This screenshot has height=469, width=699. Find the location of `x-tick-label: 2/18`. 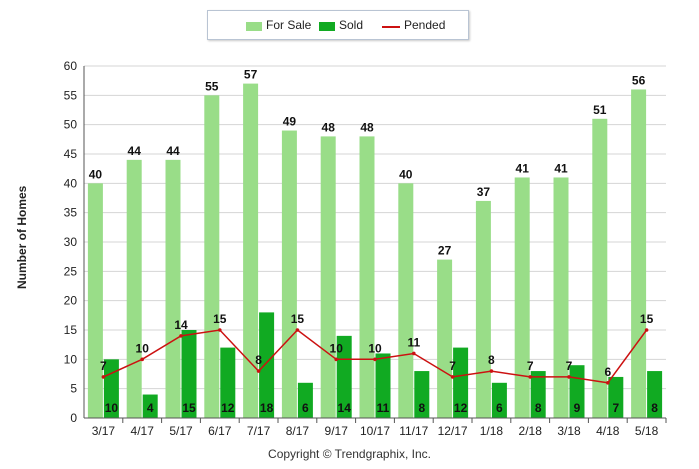

x-tick-label: 2/18 is located at coordinates (531, 431).